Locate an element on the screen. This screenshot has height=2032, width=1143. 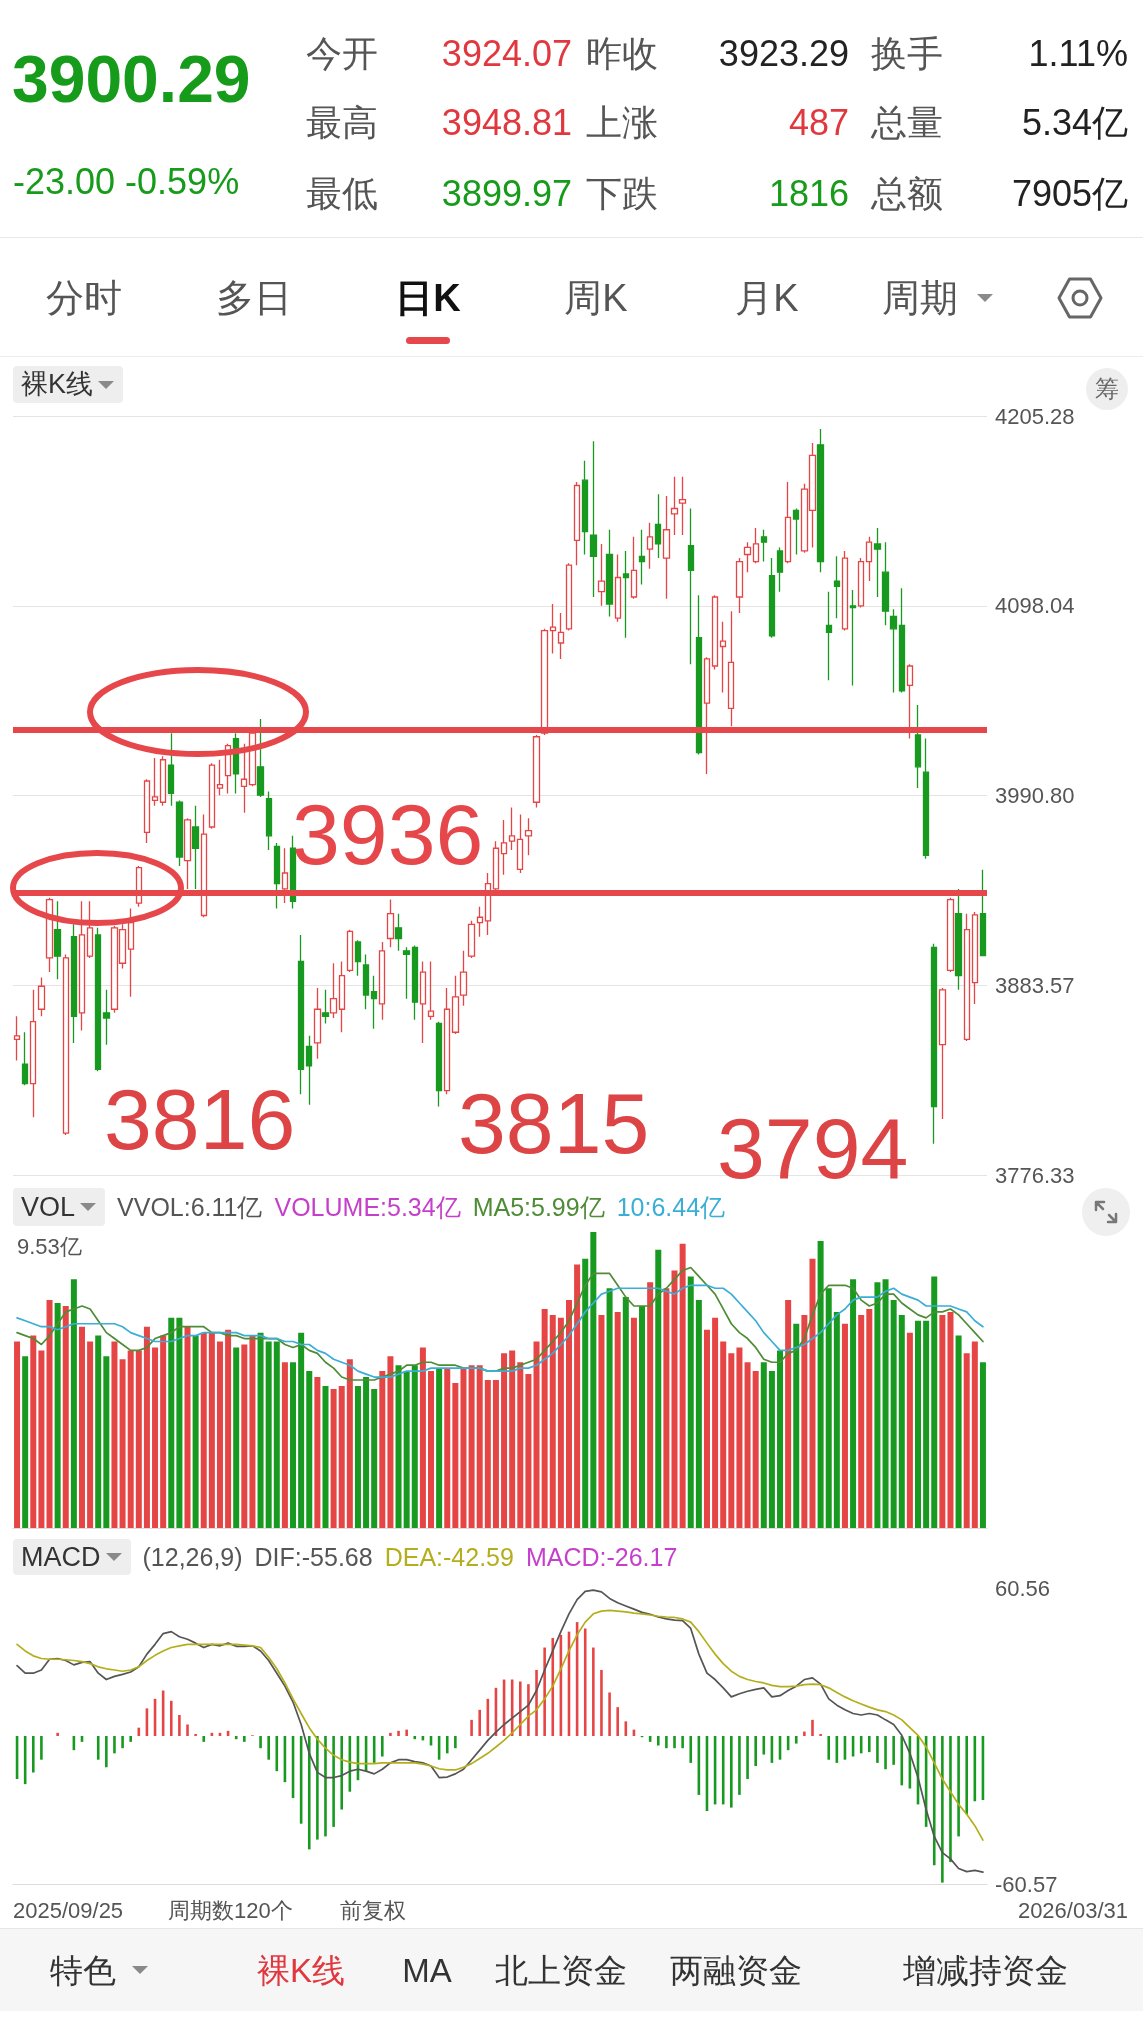
text: 3948.81 is located at coordinates (506, 122).